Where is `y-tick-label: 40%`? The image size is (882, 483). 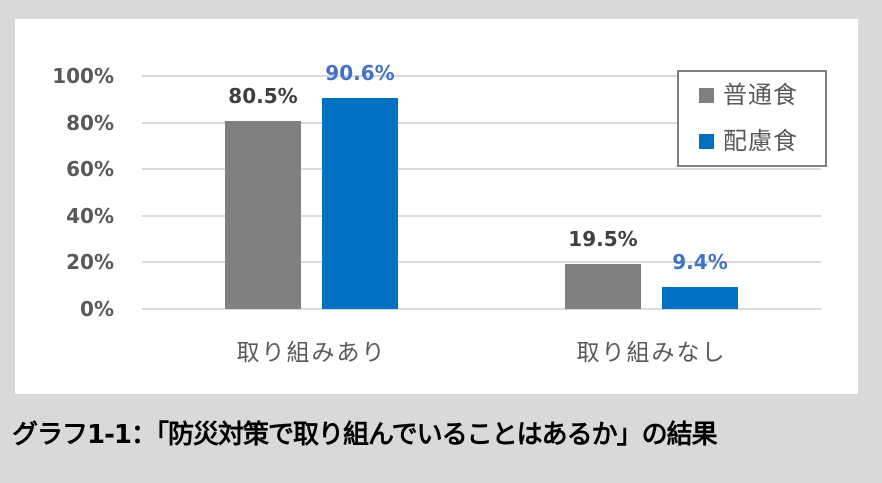
y-tick-label: 40% is located at coordinates (90, 215).